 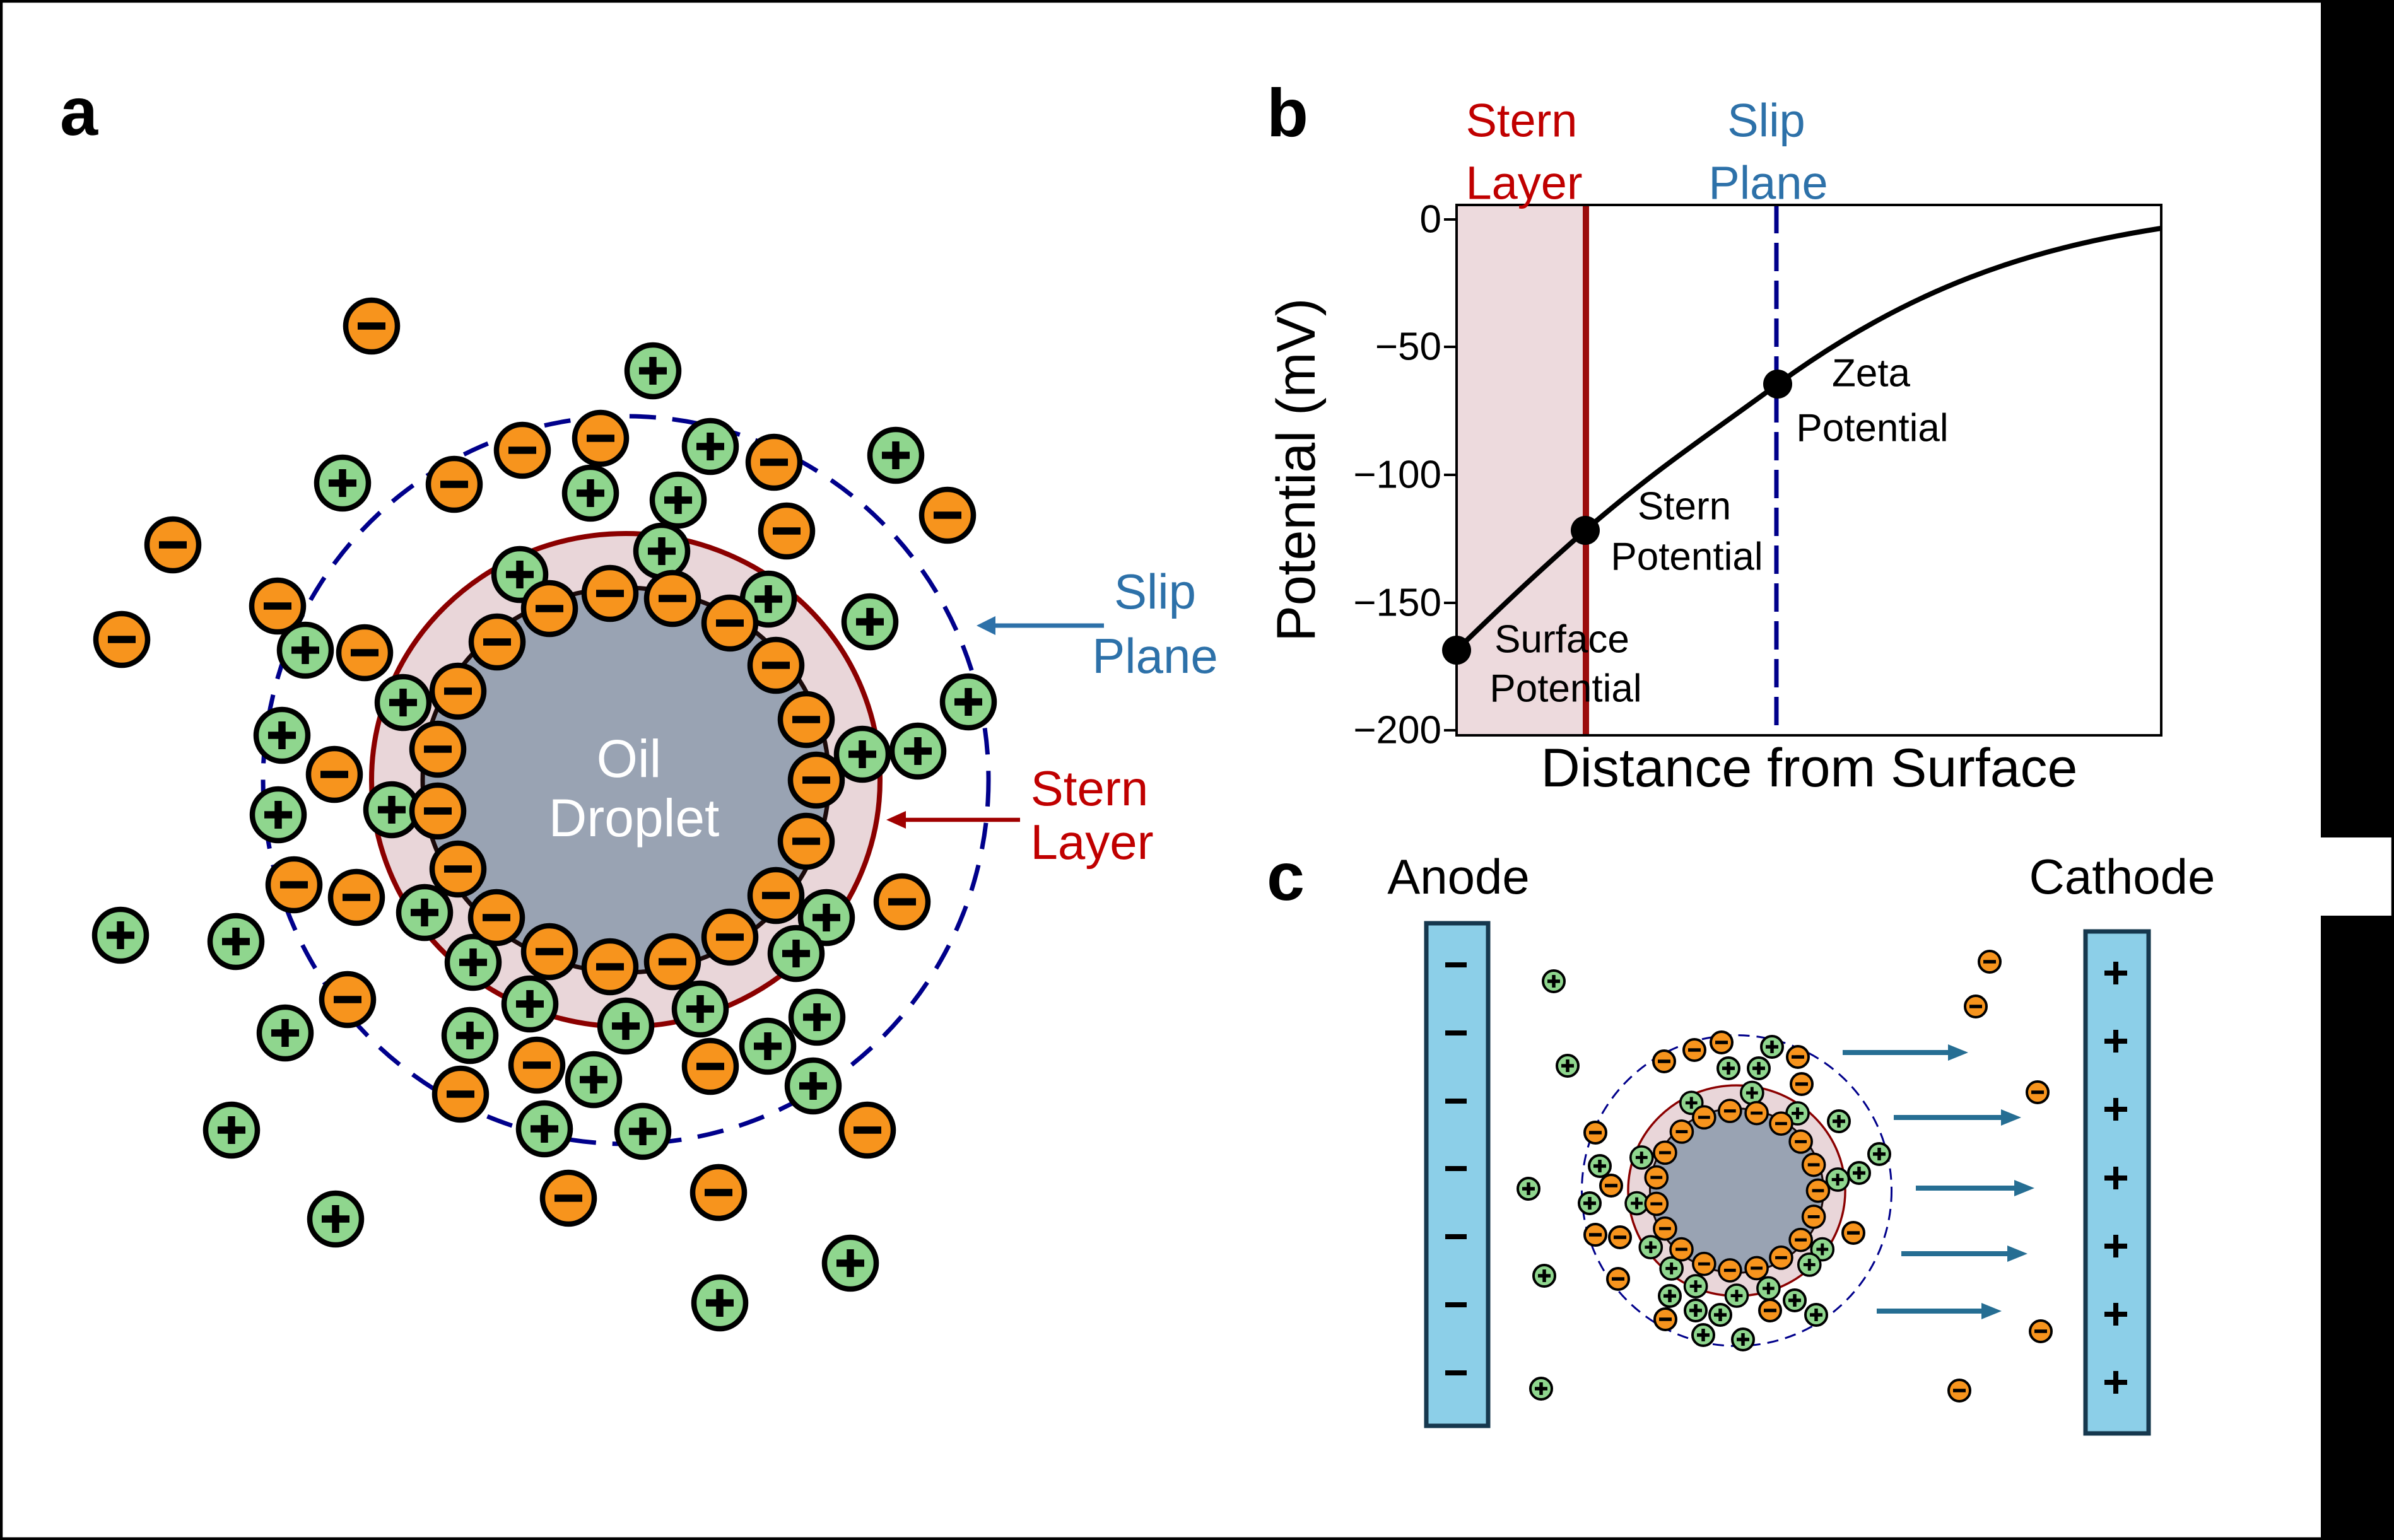 I want to click on svg-text: −150, so click(x=1397, y=603).